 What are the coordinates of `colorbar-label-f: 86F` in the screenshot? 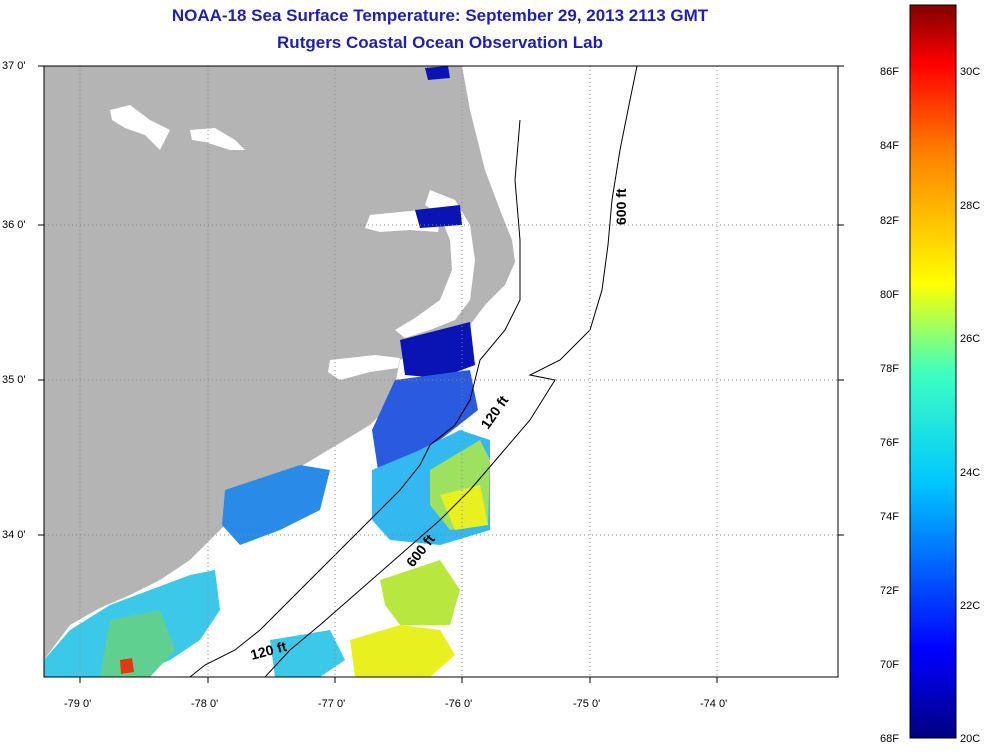 It's located at (889, 72).